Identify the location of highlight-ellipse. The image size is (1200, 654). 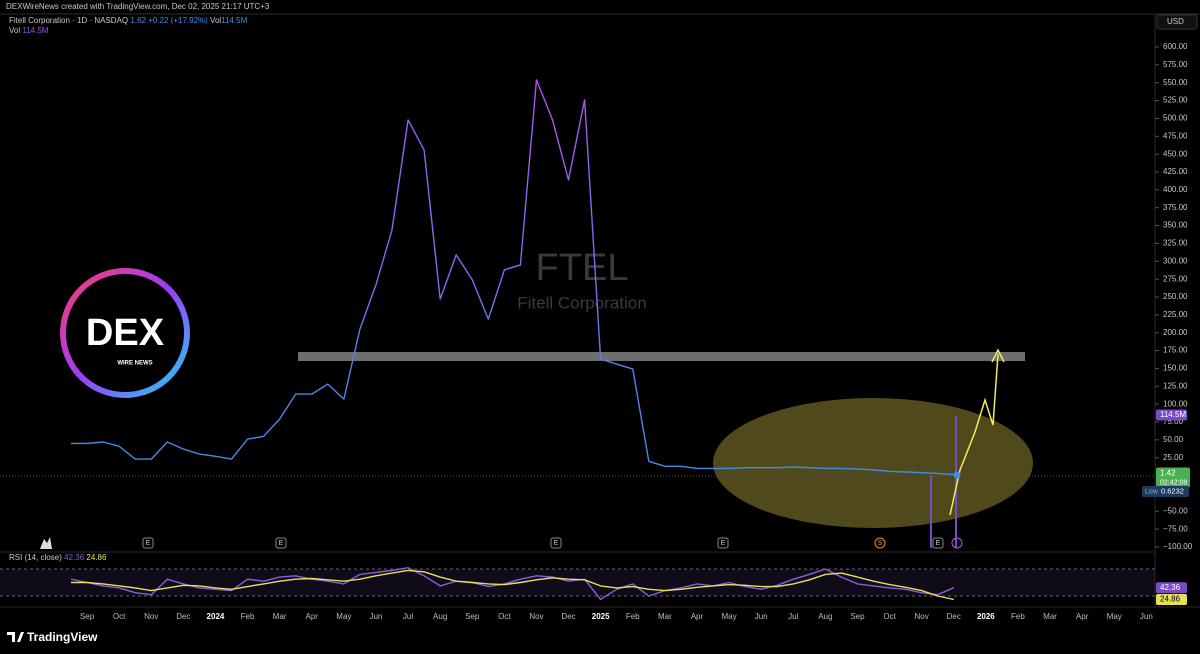
(873, 463).